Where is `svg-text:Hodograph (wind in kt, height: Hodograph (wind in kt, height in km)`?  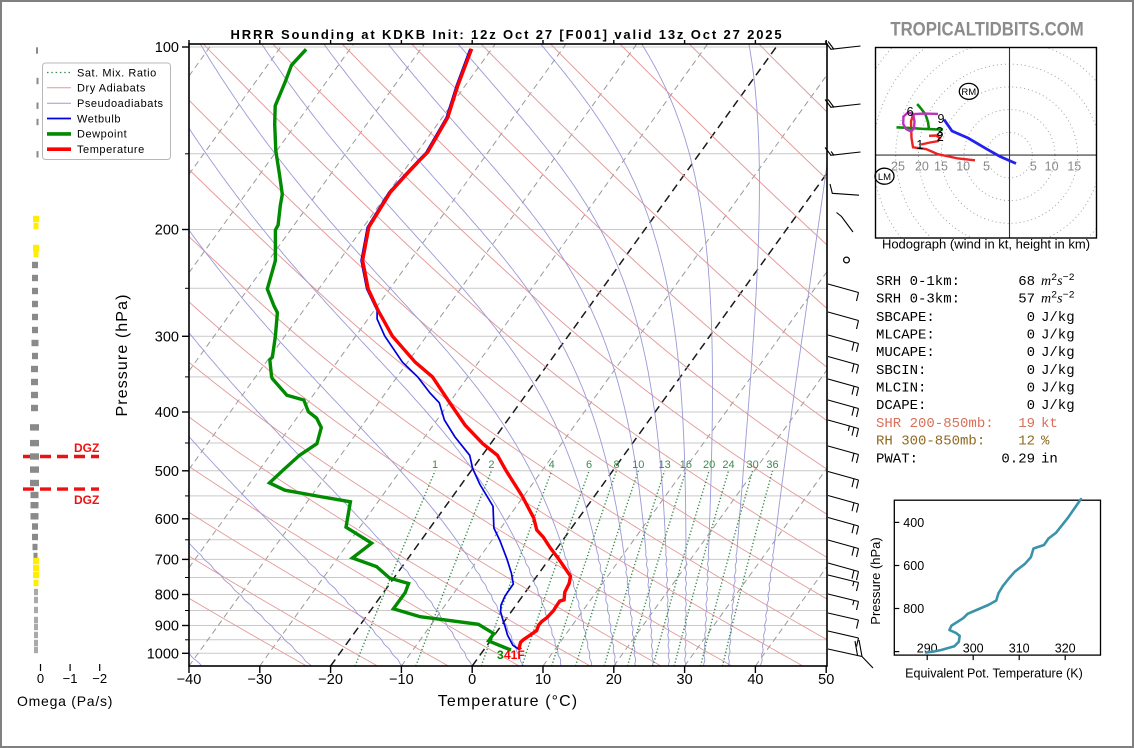
svg-text:Hodograph (wind in kt, height: Hodograph (wind in kt, height in km) is located at coordinates (986, 244).